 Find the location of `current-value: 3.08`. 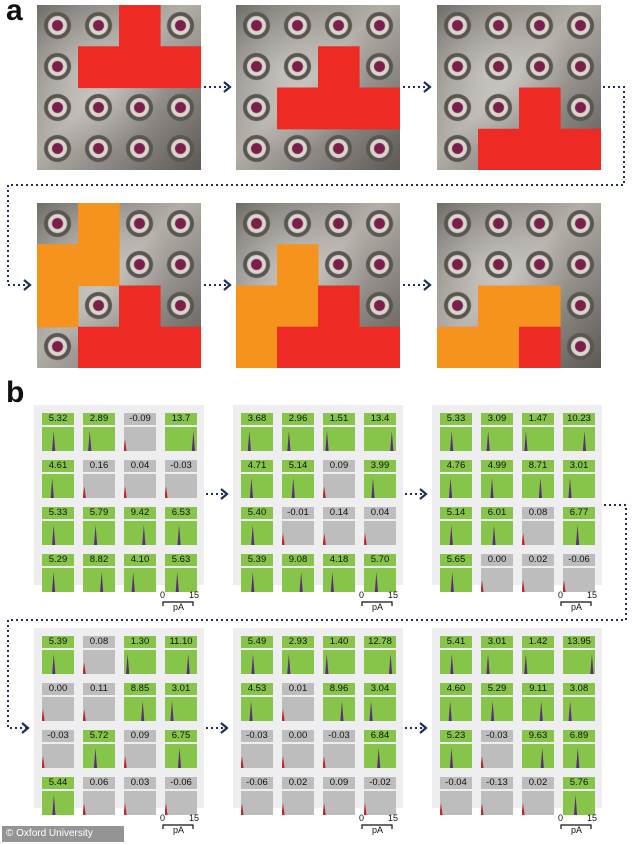

current-value: 3.08 is located at coordinates (579, 689).